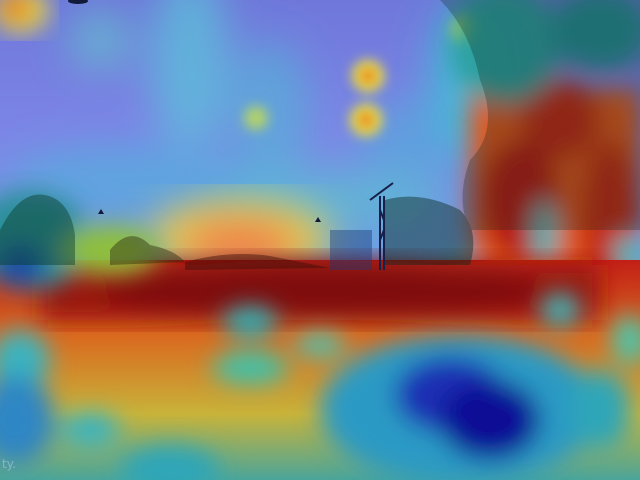 The height and width of the screenshot is (480, 640). I want to click on hotspot-top-left, so click(24, 16).